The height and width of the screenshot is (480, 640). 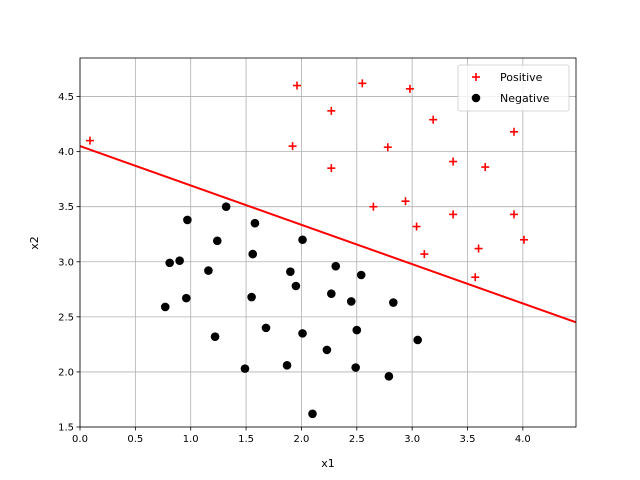 What do you see at coordinates (521, 77) in the screenshot?
I see `legend-label: Positive` at bounding box center [521, 77].